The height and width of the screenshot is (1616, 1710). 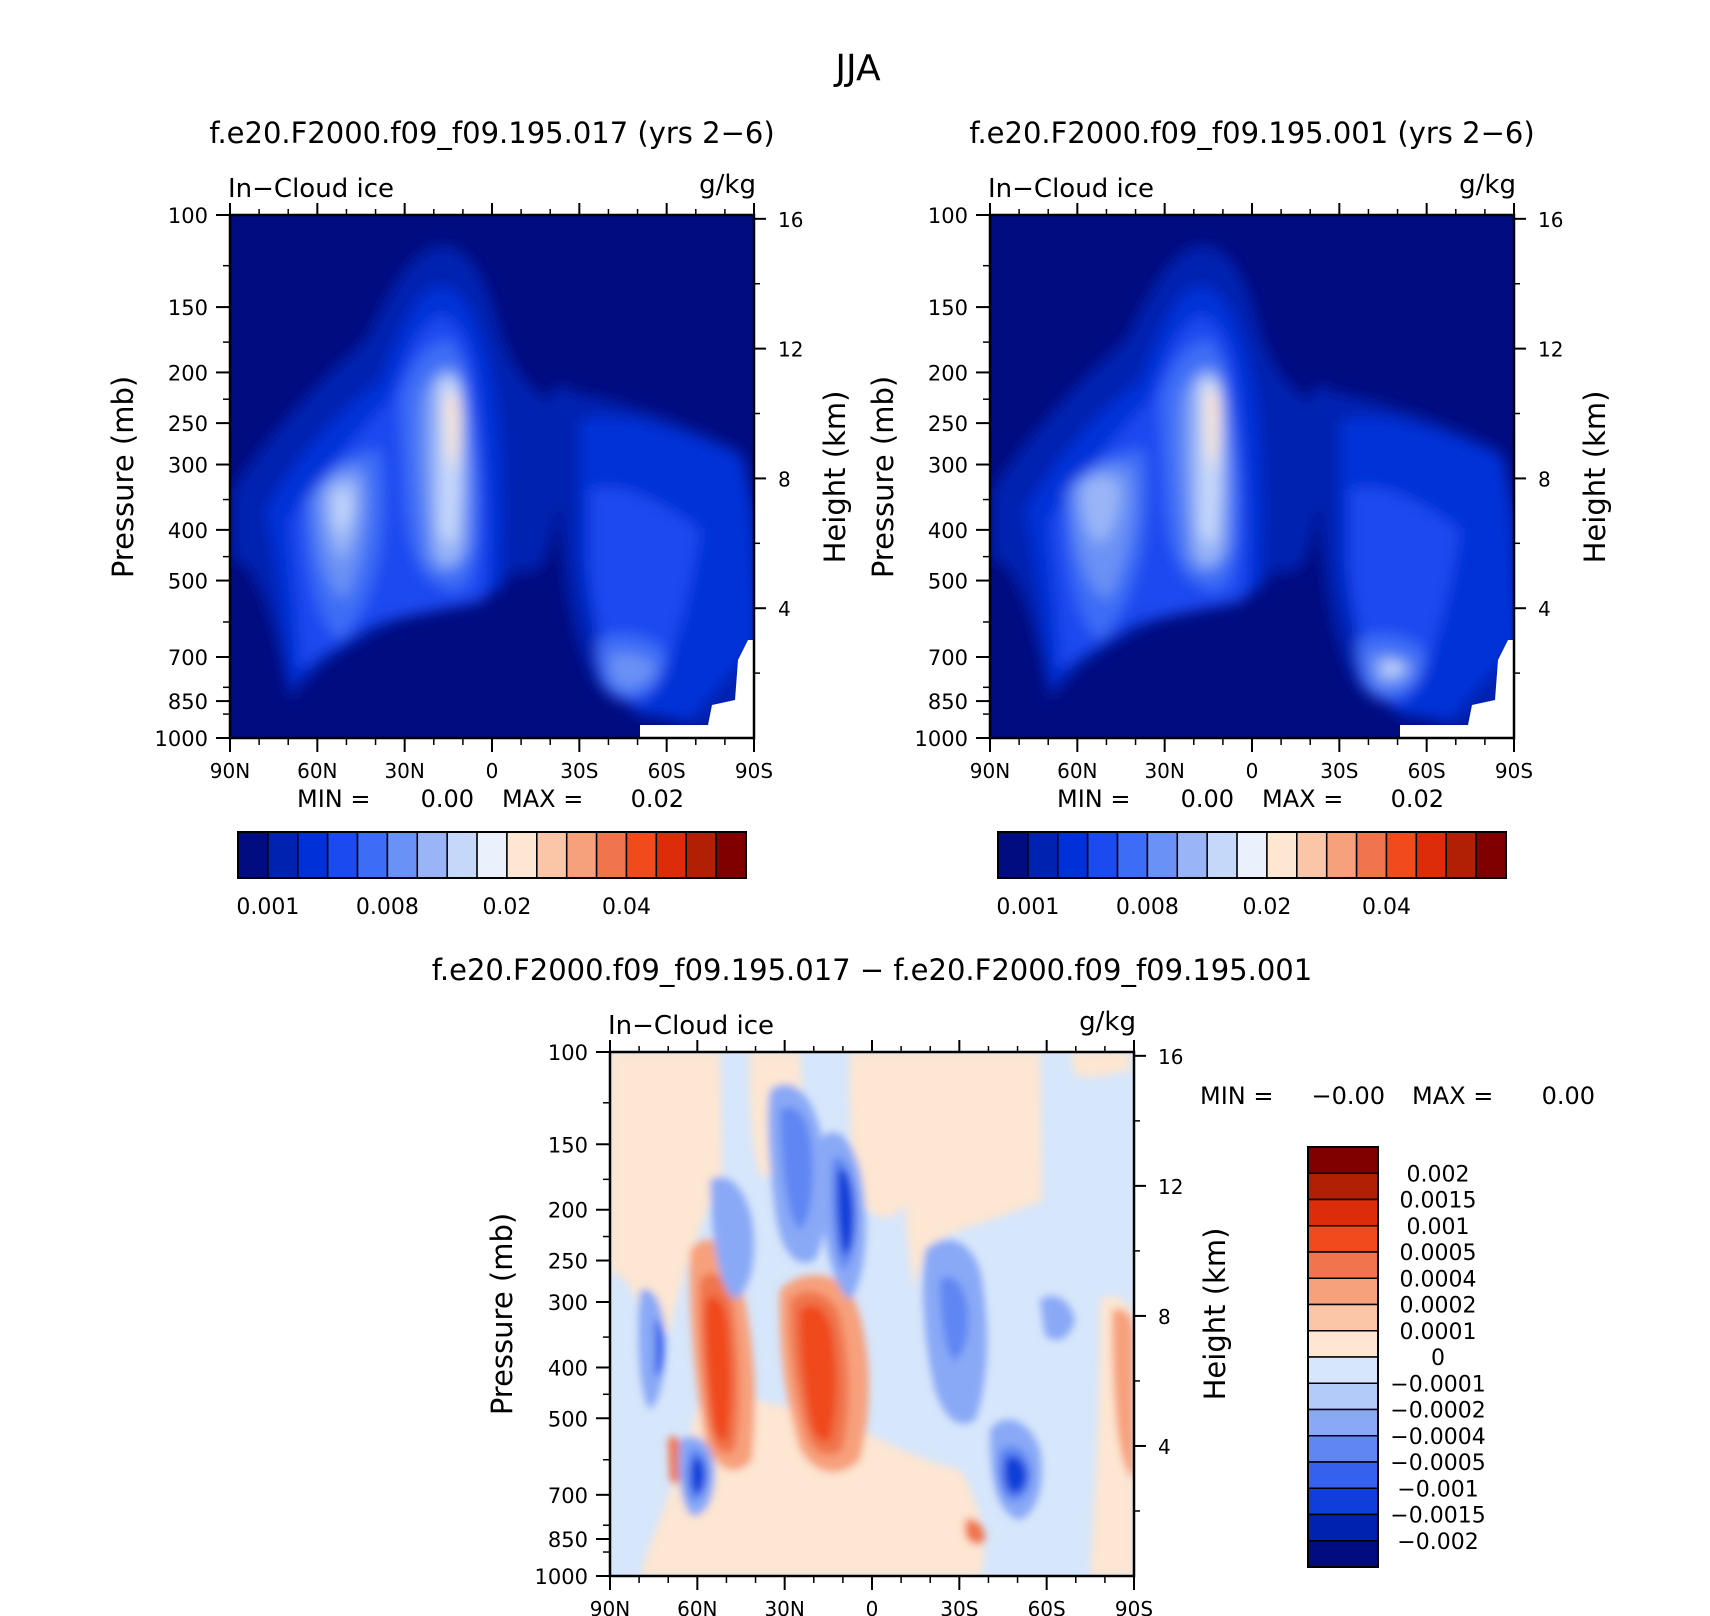 I want to click on panel-3-units: g/kg, so click(x=1107, y=1022).